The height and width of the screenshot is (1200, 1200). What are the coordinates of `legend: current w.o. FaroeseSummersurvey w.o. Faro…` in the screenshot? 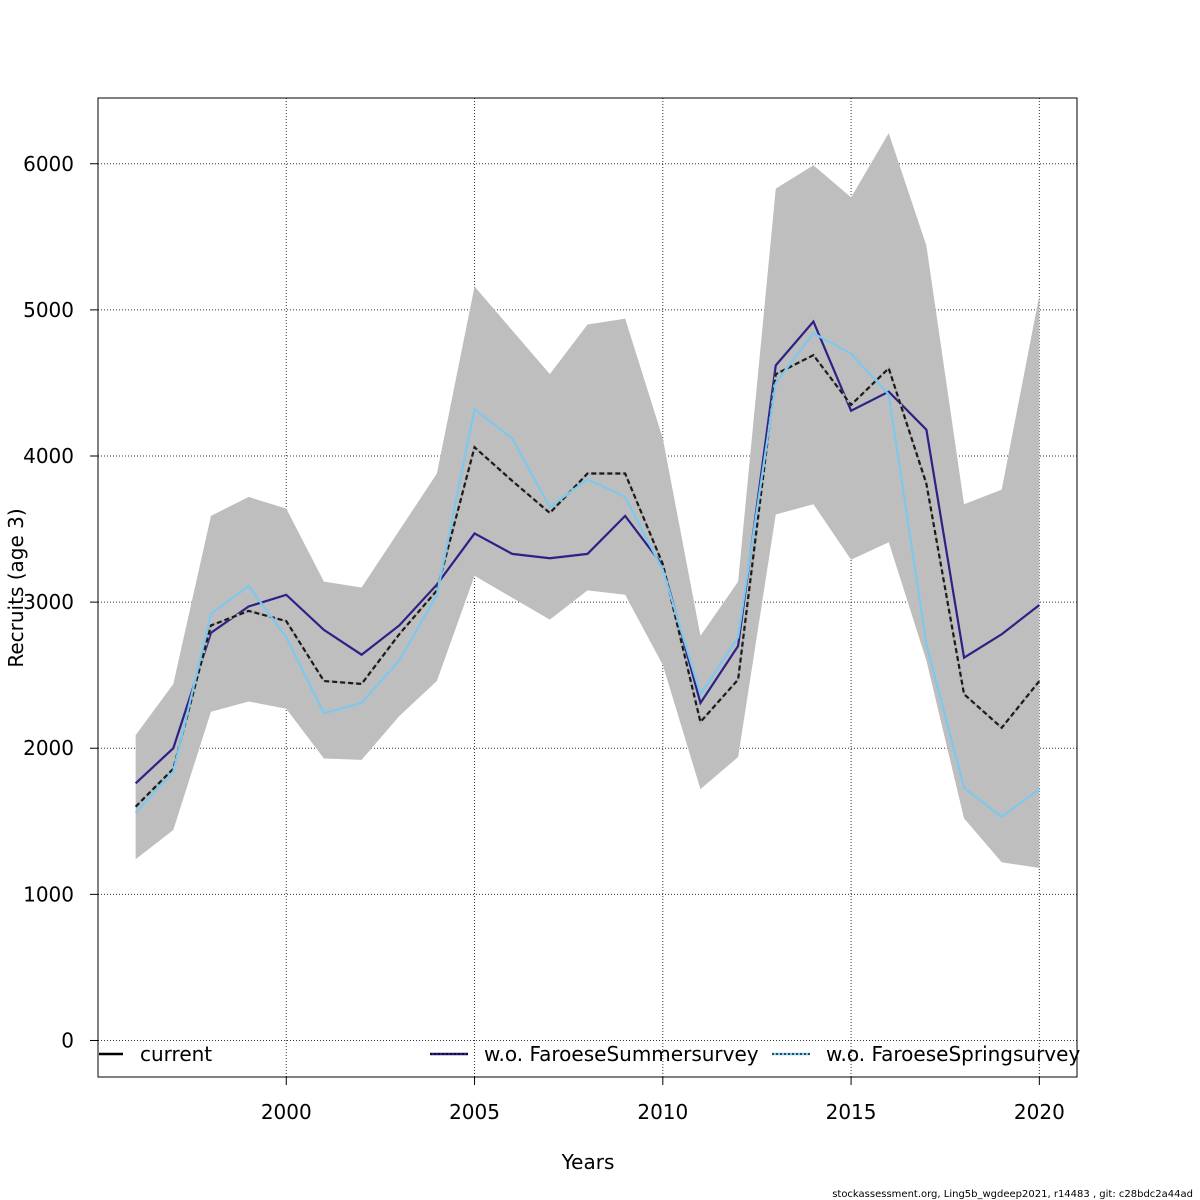 It's located at (589, 1054).